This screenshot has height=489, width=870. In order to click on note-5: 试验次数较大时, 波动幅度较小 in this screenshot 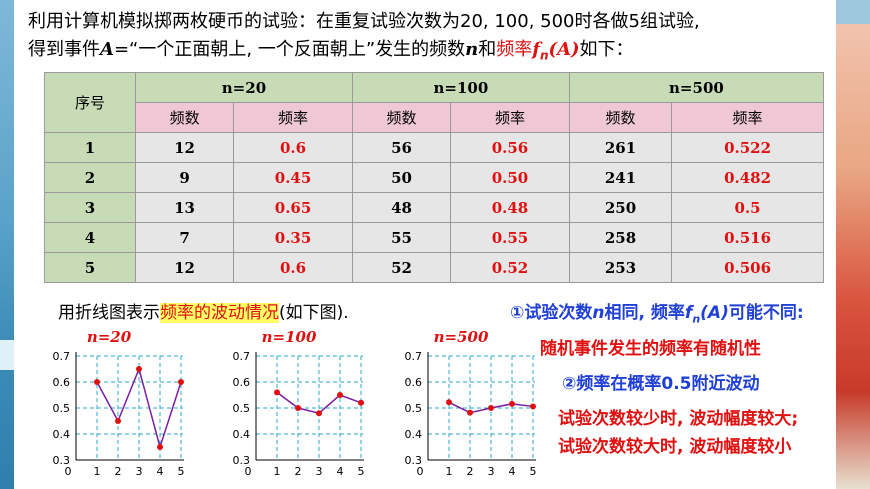, I will do `click(675, 447)`.